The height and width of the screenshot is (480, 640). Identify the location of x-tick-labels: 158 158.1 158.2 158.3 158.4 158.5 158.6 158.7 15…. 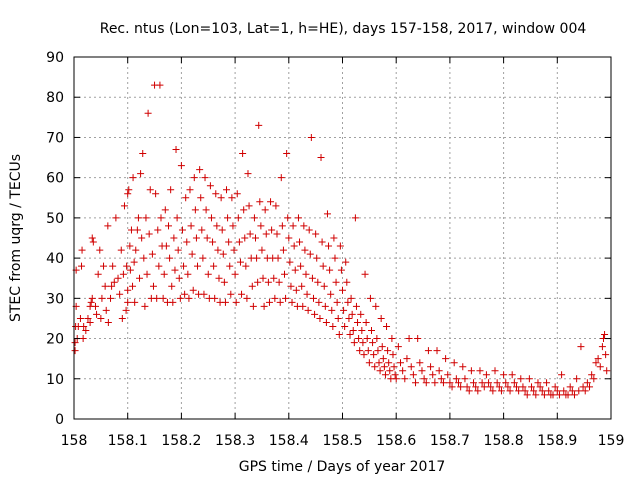
(343, 441).